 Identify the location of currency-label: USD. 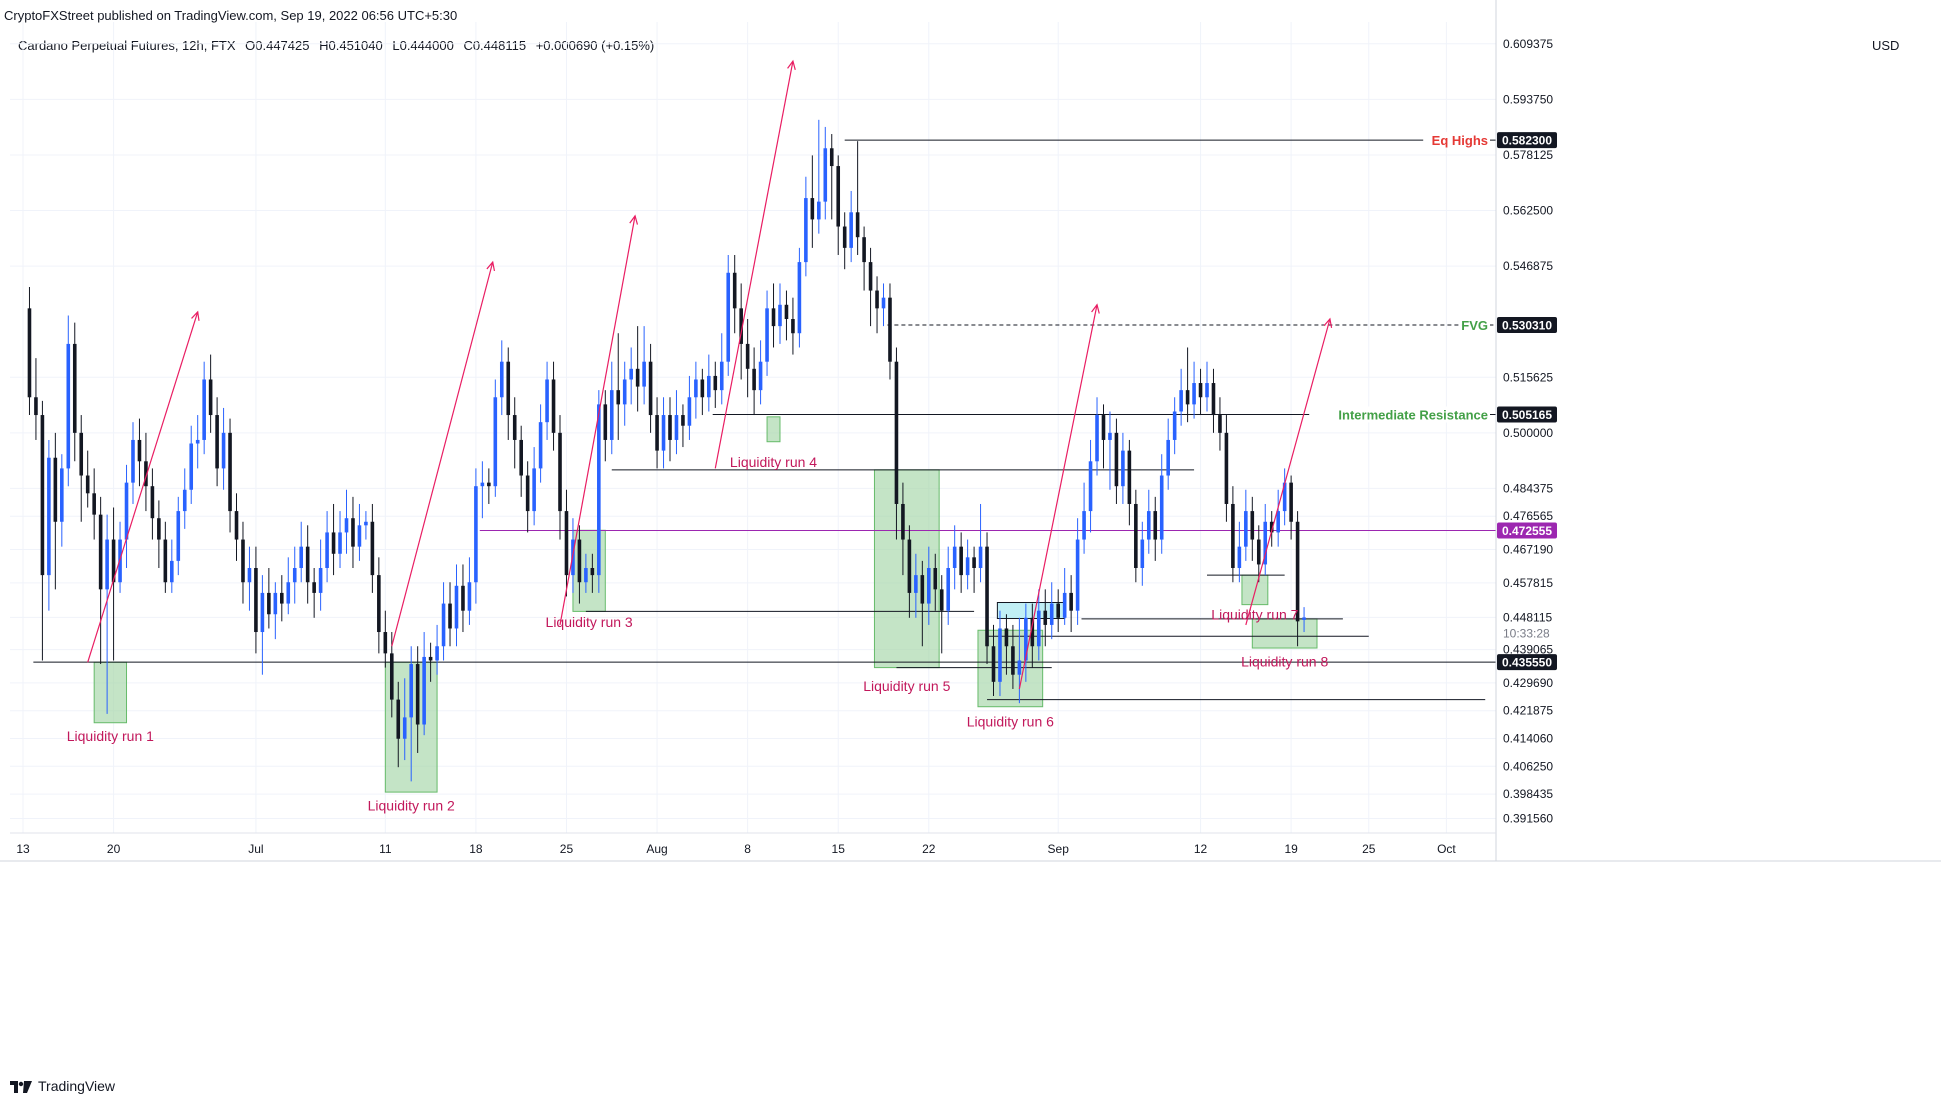
(1886, 45).